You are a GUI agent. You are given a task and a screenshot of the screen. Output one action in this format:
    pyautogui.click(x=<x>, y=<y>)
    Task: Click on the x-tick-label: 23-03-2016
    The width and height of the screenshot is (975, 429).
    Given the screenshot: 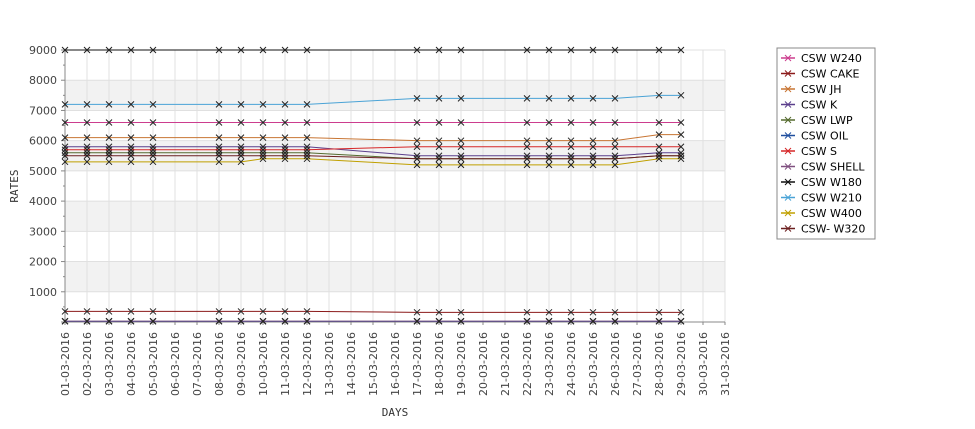 What is the action you would take?
    pyautogui.click(x=549, y=364)
    